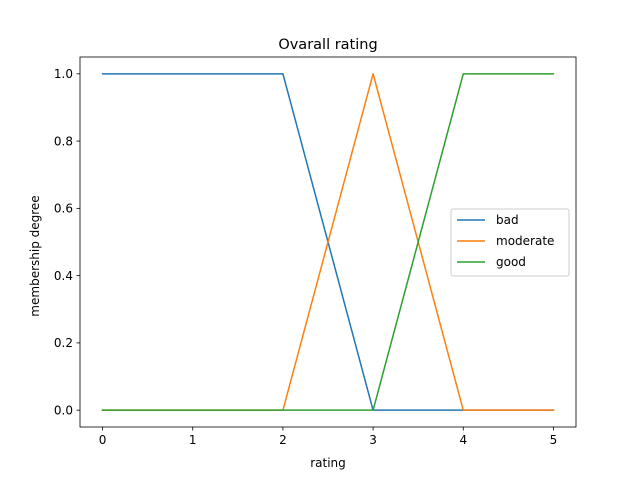  I want to click on x-axis-label: rating, so click(328, 463).